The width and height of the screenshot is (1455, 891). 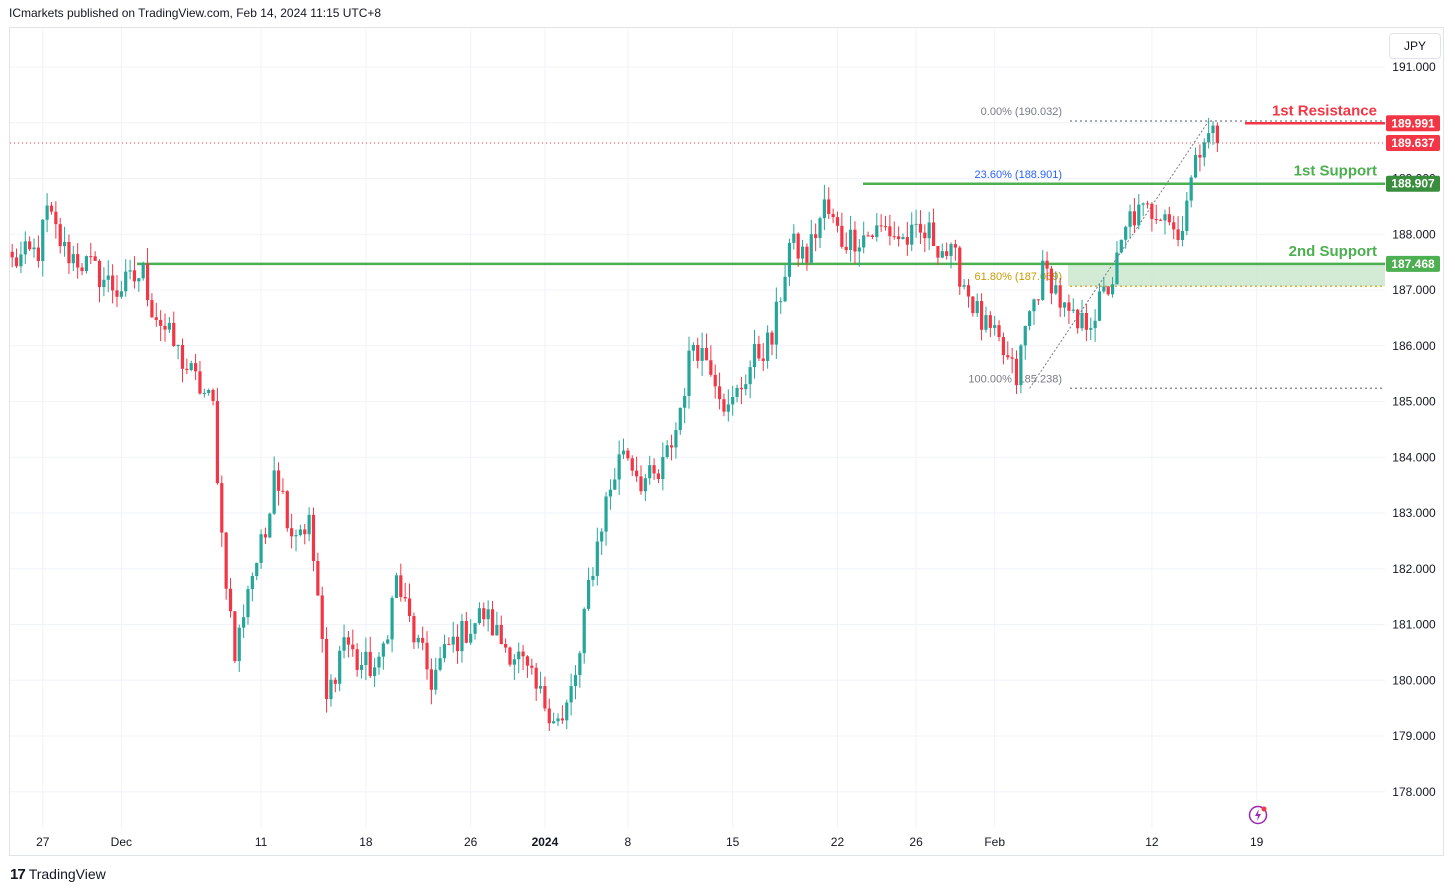 I want to click on currency-selector: JPY, so click(x=1415, y=46).